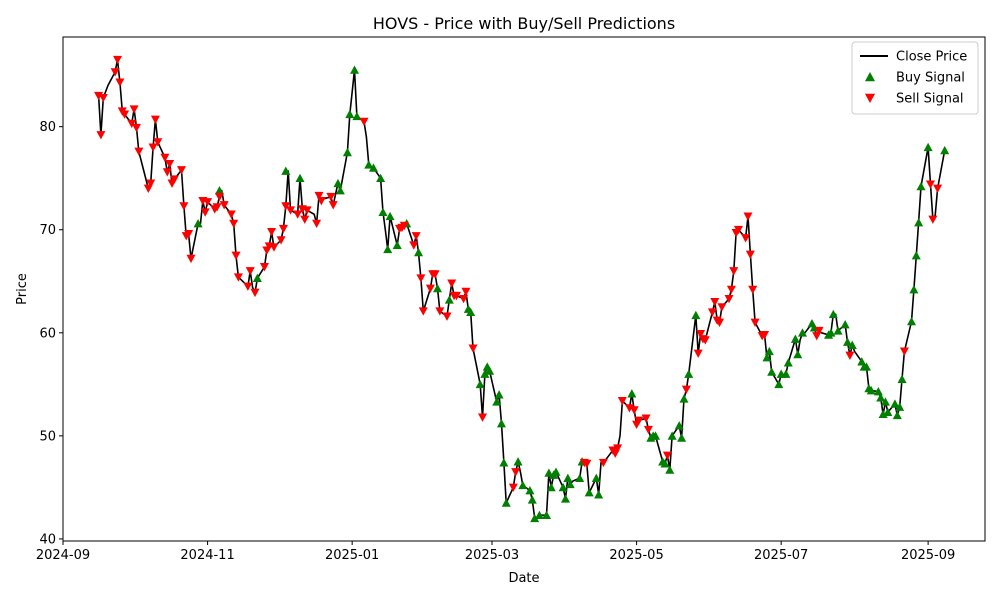  I want to click on legend-label-buy-signal: Buy Signal, so click(930, 78).